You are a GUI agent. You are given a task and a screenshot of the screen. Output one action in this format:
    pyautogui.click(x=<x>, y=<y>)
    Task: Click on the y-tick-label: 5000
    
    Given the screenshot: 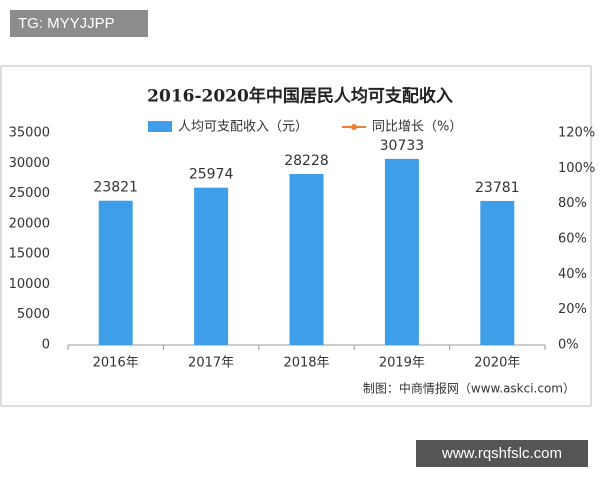 What is the action you would take?
    pyautogui.click(x=33, y=314)
    